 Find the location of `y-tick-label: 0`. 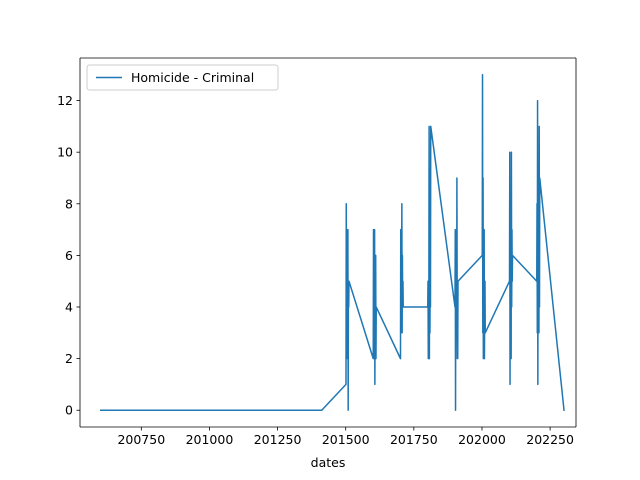

y-tick-label: 0 is located at coordinates (69, 410).